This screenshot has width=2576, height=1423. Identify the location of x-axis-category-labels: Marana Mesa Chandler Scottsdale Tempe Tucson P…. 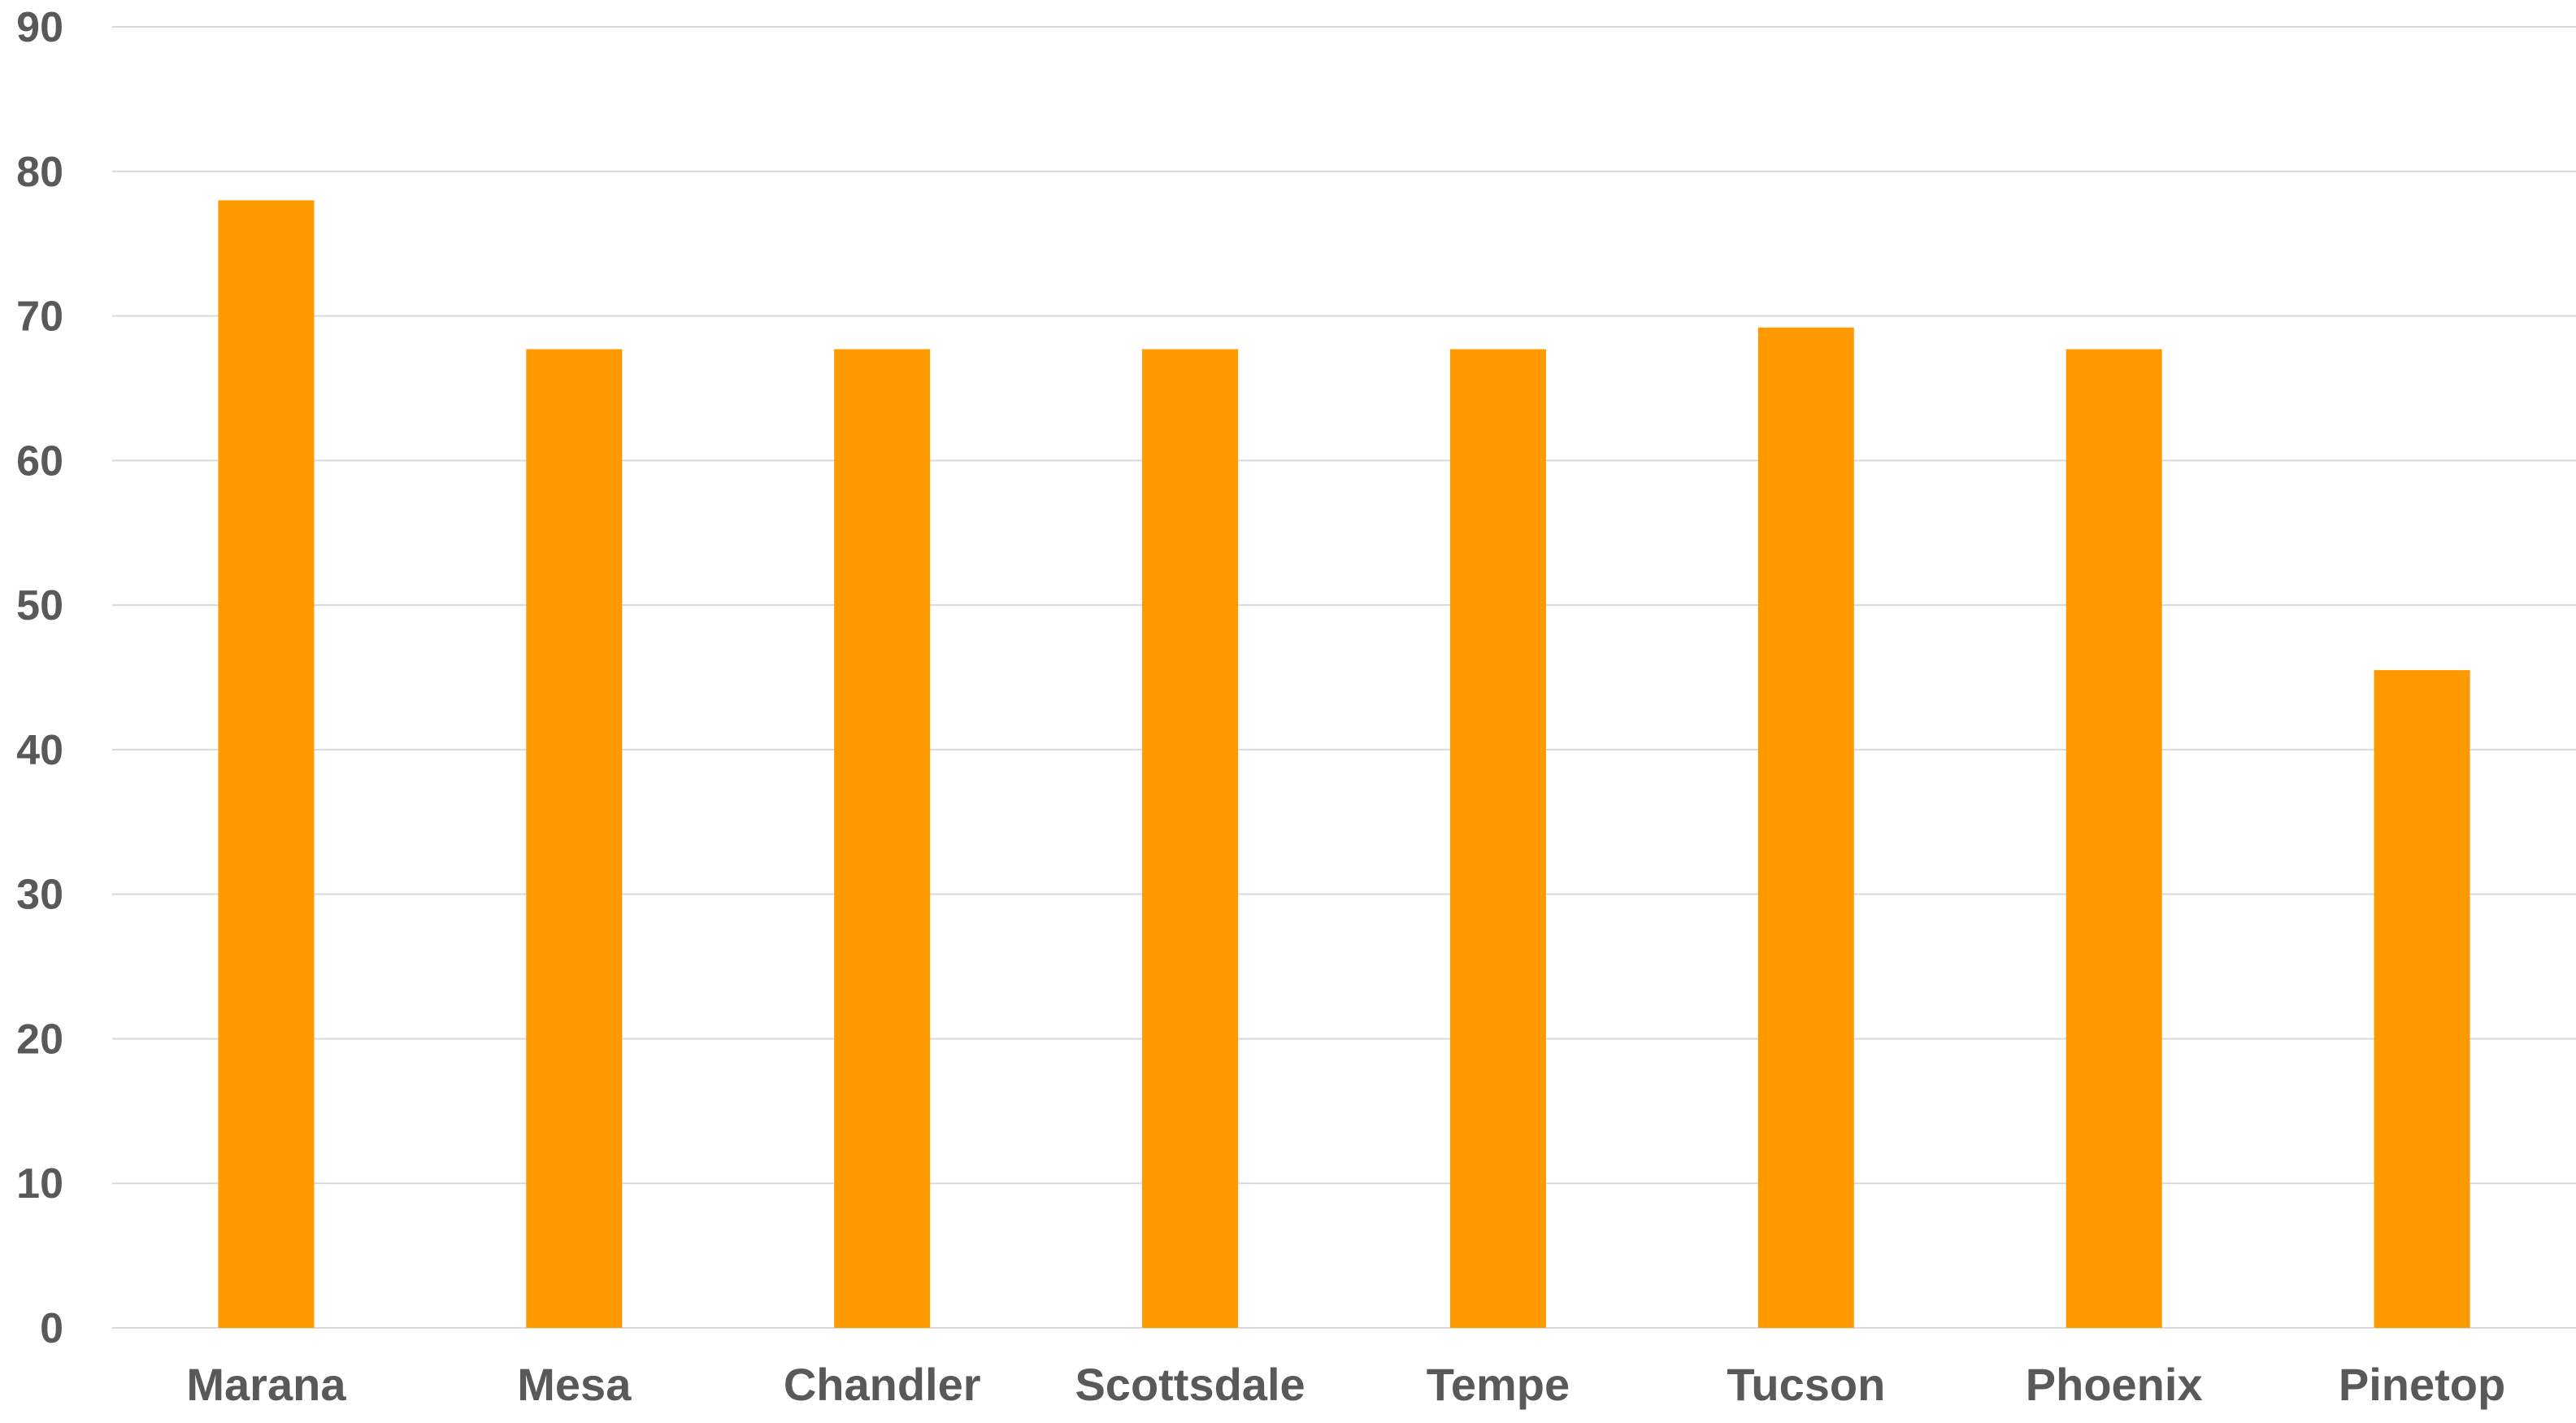
(1345, 1384).